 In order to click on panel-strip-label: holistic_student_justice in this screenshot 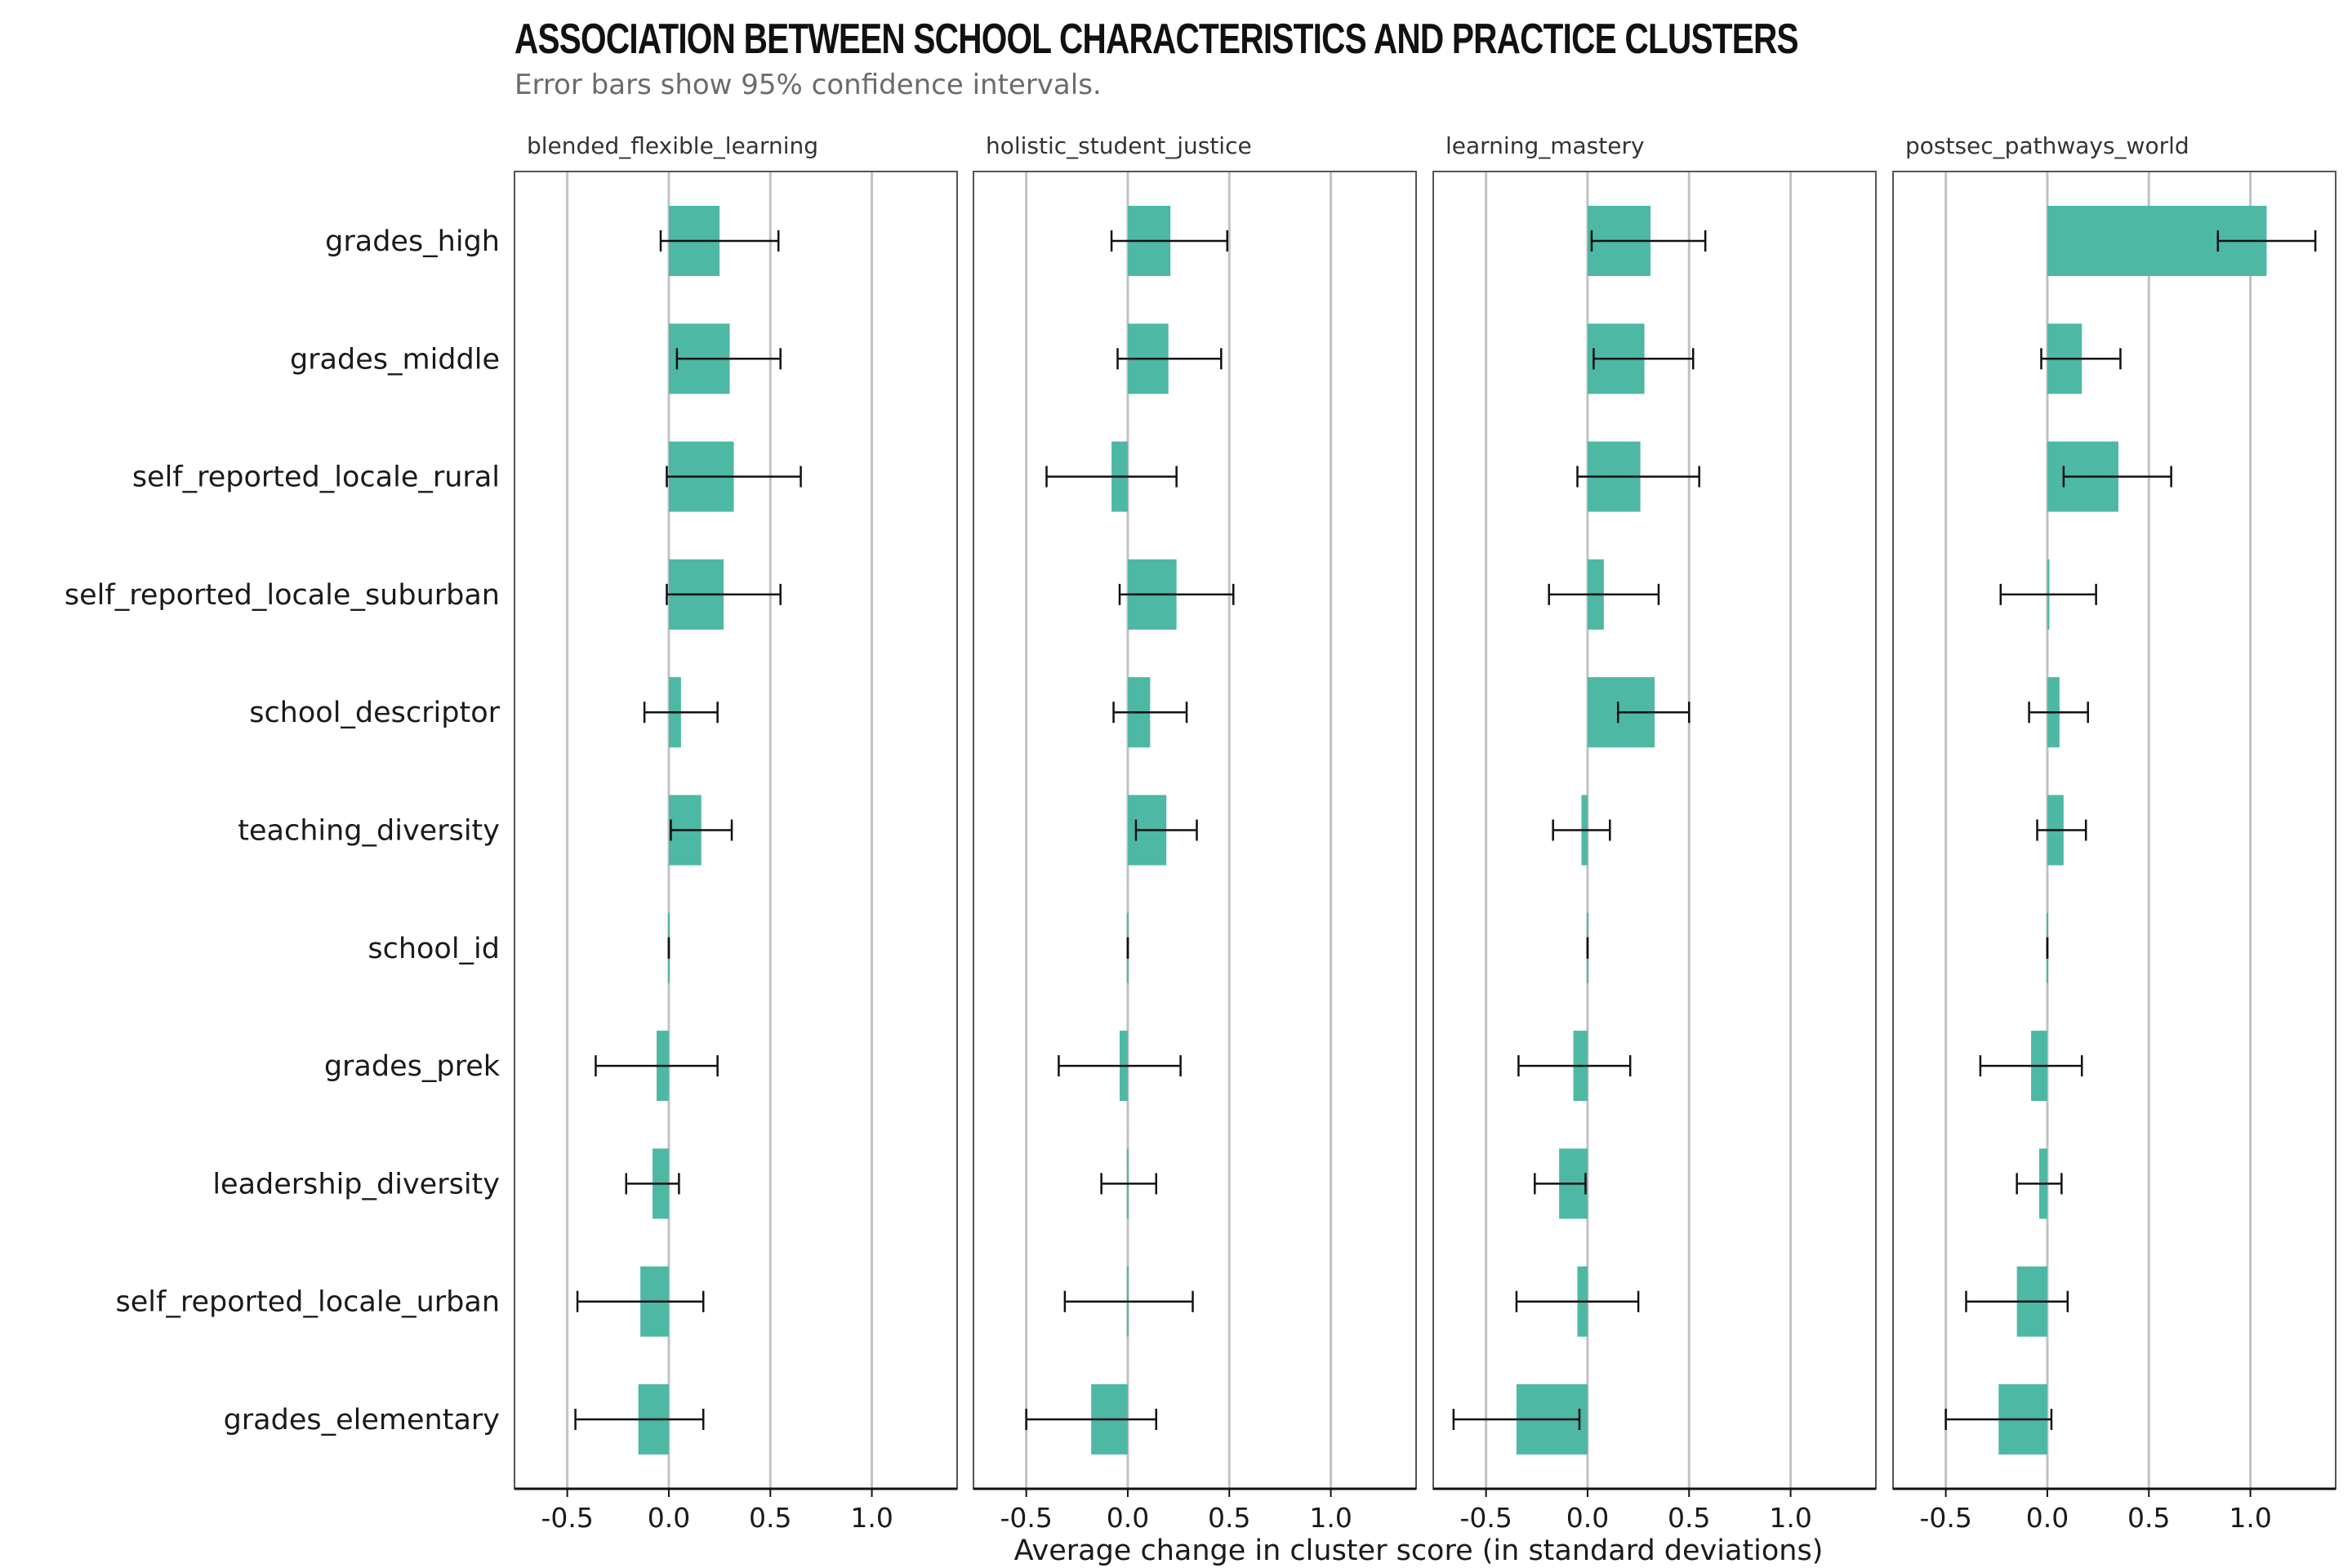, I will do `click(1119, 145)`.